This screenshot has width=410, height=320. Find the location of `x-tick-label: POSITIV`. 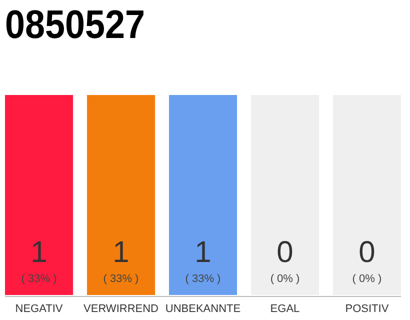

x-tick-label: POSITIV is located at coordinates (367, 309).